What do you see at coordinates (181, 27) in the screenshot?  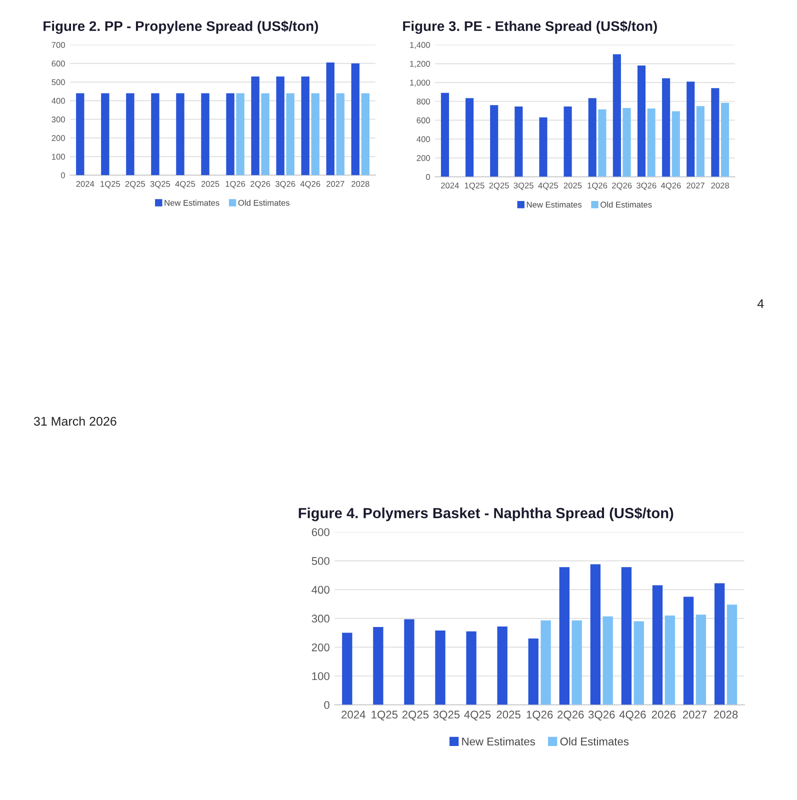 I see `chart-title: Figure 2. PP - Propylene Spread (US$/ton)` at bounding box center [181, 27].